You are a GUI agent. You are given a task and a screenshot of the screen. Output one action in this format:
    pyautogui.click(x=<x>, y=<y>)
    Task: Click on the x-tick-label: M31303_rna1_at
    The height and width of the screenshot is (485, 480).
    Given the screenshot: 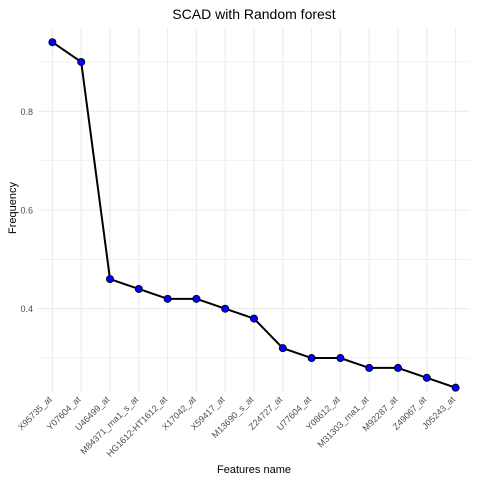 What is the action you would take?
    pyautogui.click(x=343, y=422)
    